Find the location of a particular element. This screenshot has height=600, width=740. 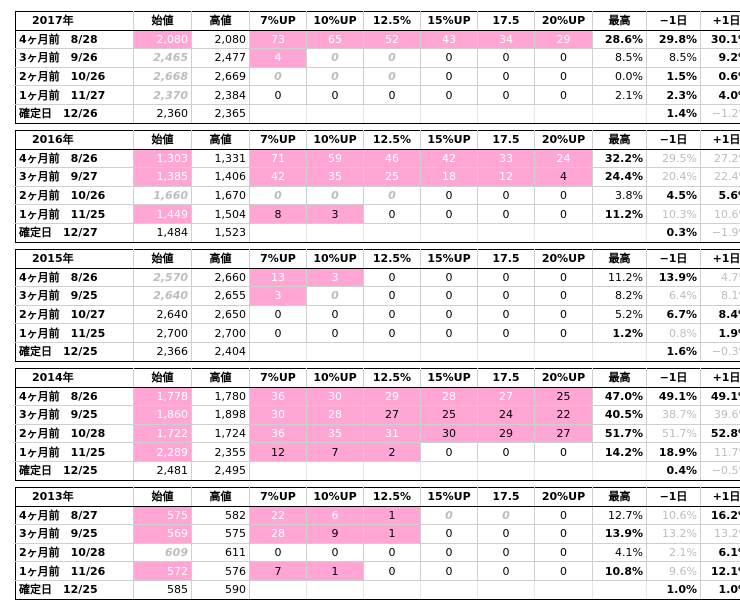

up-count: 3 is located at coordinates (335, 214).